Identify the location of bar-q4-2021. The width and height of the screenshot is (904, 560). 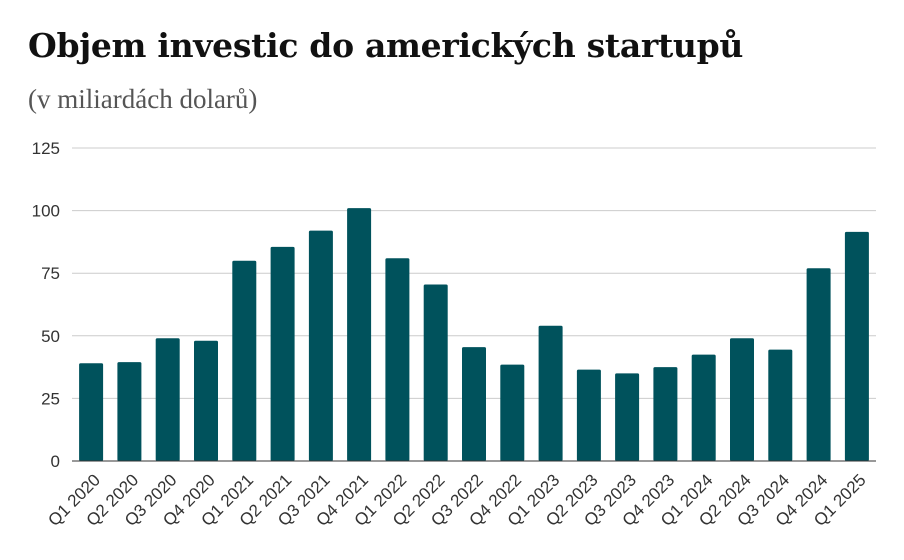
(359, 334).